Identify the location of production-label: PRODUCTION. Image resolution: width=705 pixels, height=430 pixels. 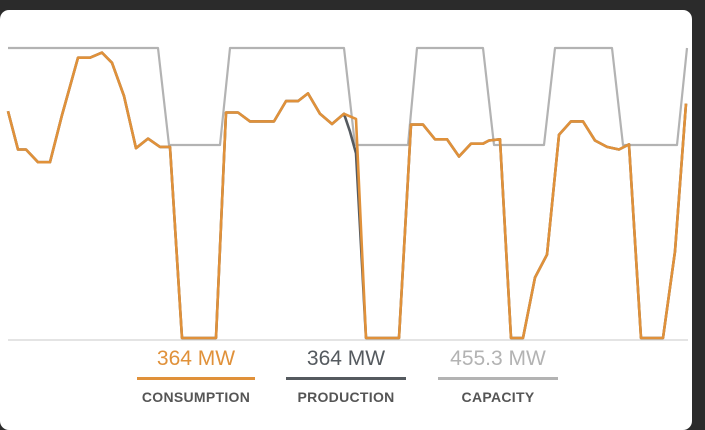
(346, 397).